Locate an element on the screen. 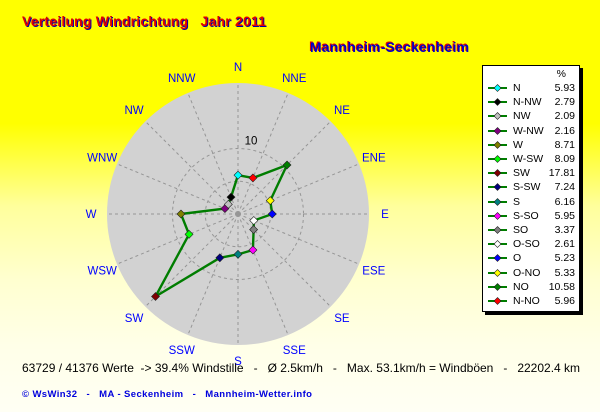 Image resolution: width=600 pixels, height=412 pixels. direction-label-E: E is located at coordinates (385, 215).